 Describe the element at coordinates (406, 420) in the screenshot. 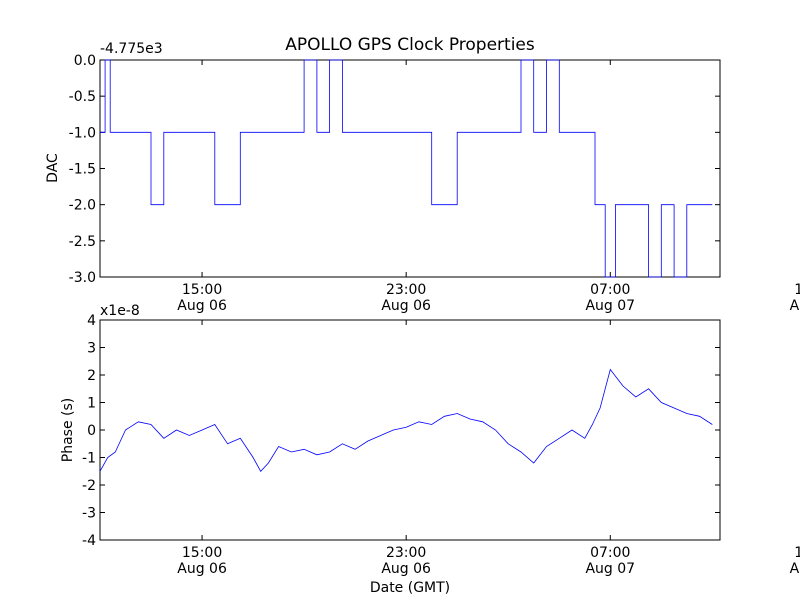

I see `phase-series-line` at that location.